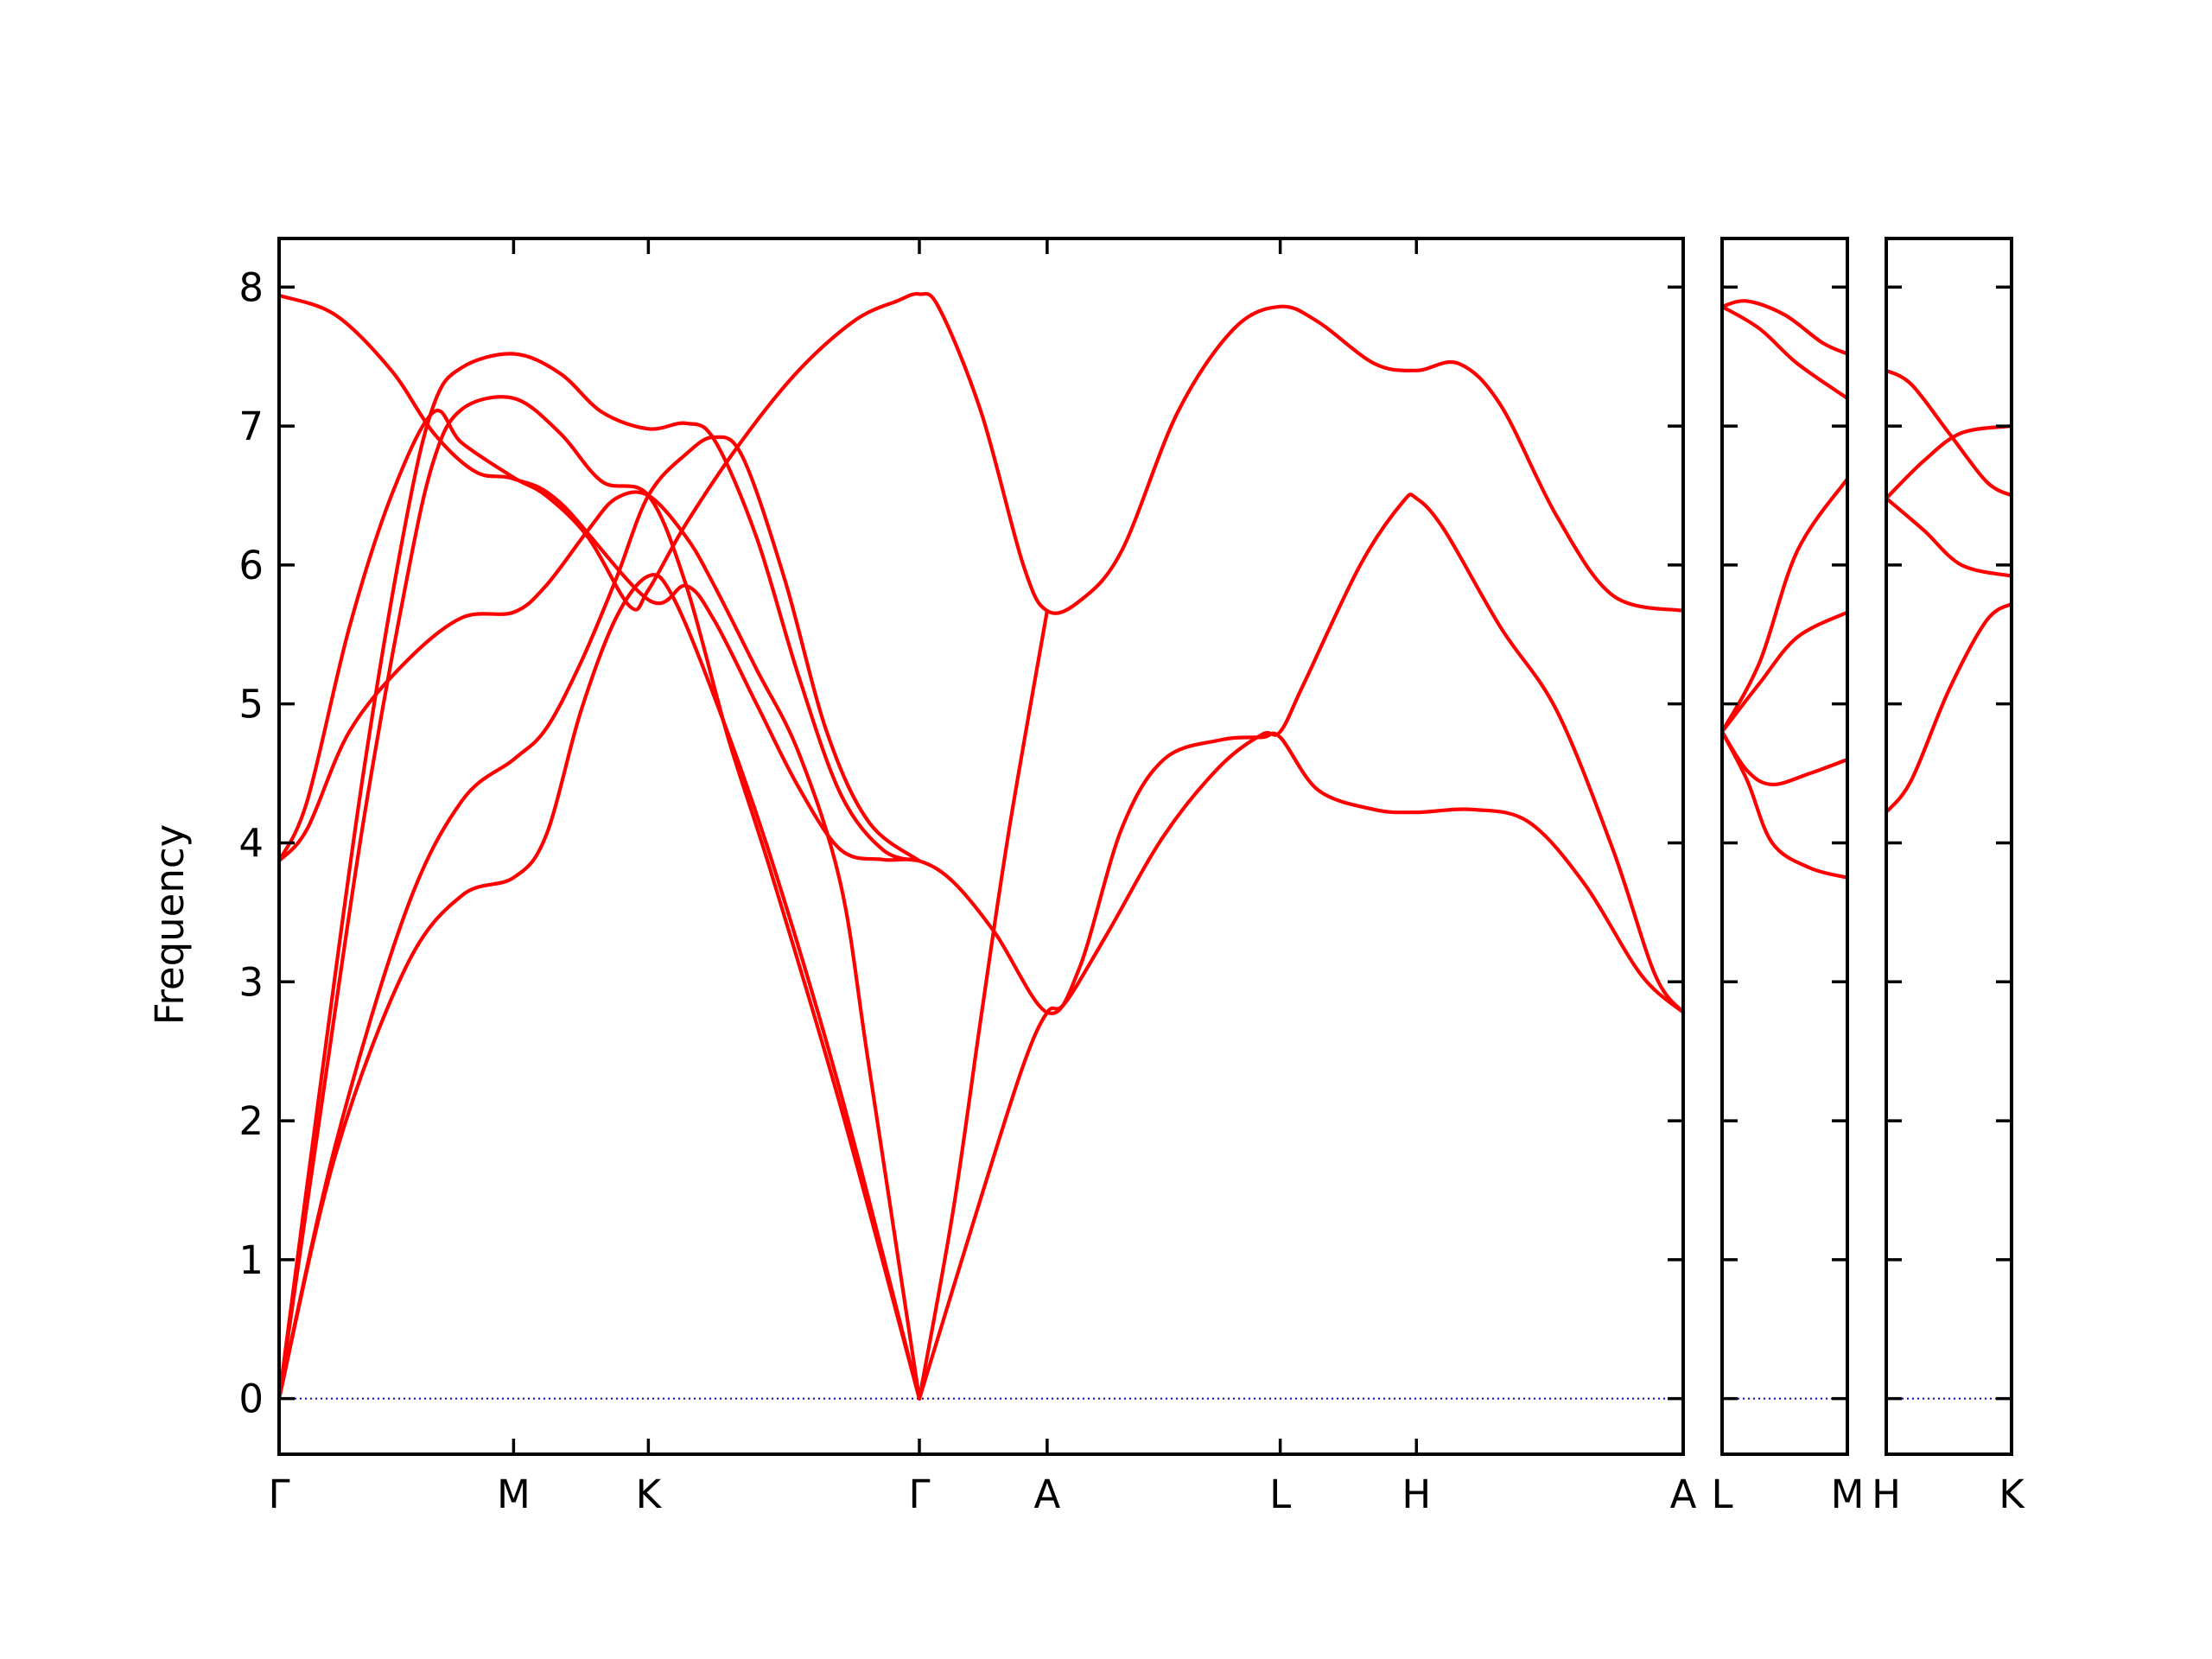 The image size is (2212, 1659). What do you see at coordinates (251, 565) in the screenshot?
I see `y-tick-label: 6` at bounding box center [251, 565].